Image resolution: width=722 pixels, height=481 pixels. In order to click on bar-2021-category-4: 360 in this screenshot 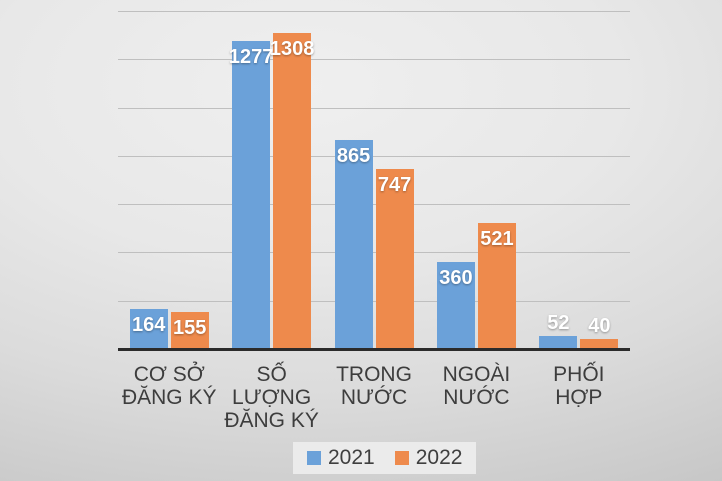, I will do `click(455, 305)`.